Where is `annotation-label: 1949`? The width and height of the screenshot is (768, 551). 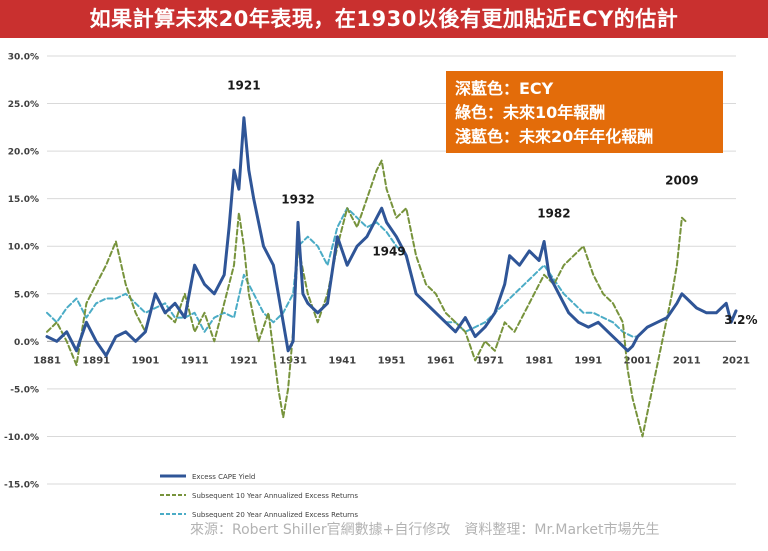 annotation-label: 1949 is located at coordinates (388, 252).